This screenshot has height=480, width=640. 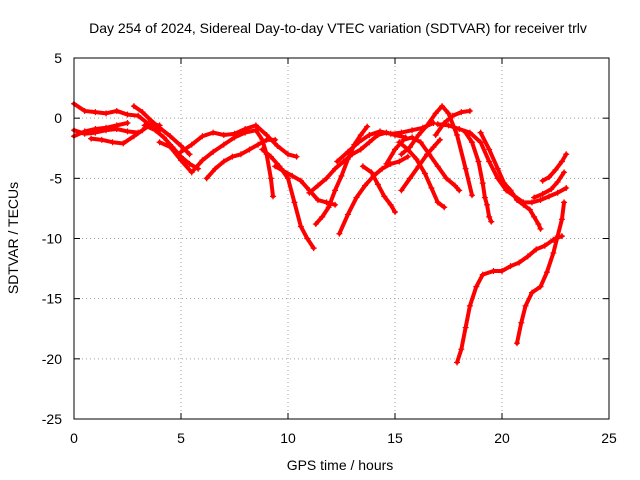 I want to click on x-tick-label: 20, so click(x=502, y=438).